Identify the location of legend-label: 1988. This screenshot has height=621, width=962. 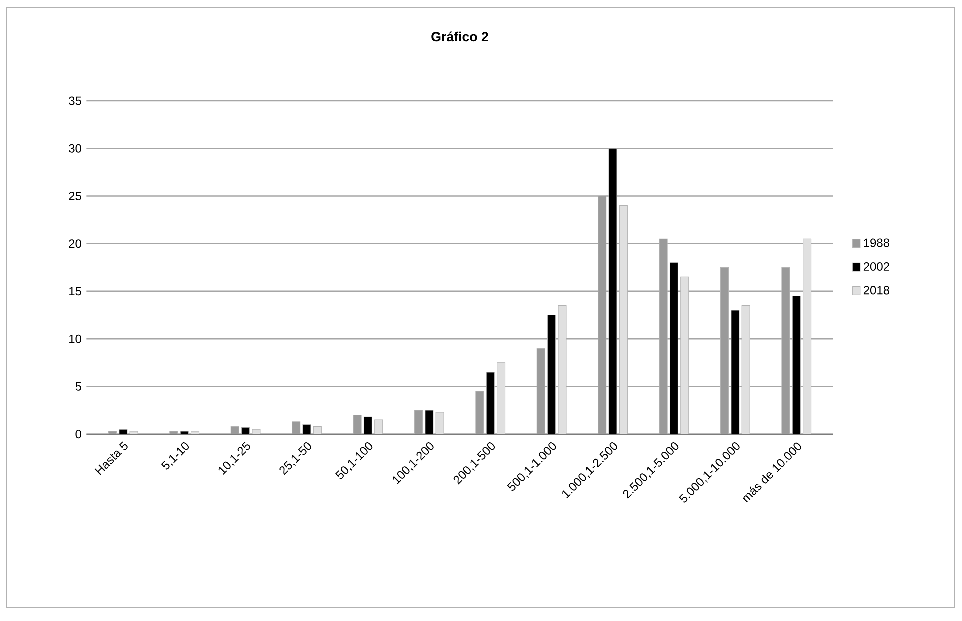
(877, 243).